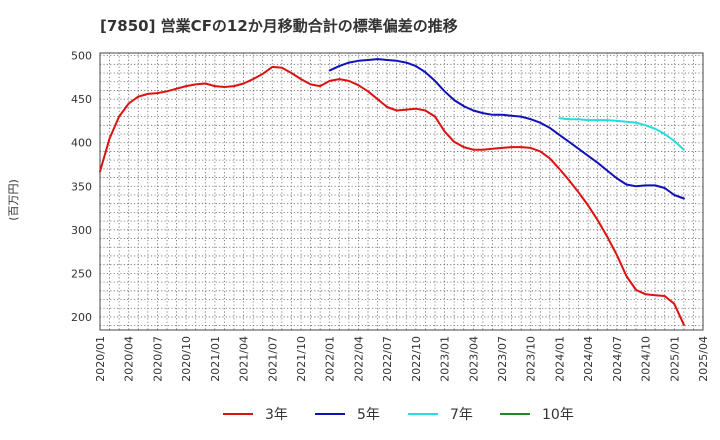 The height and width of the screenshot is (440, 720). Describe the element at coordinates (558, 415) in the screenshot. I see `legend-label-4: 10年` at that location.